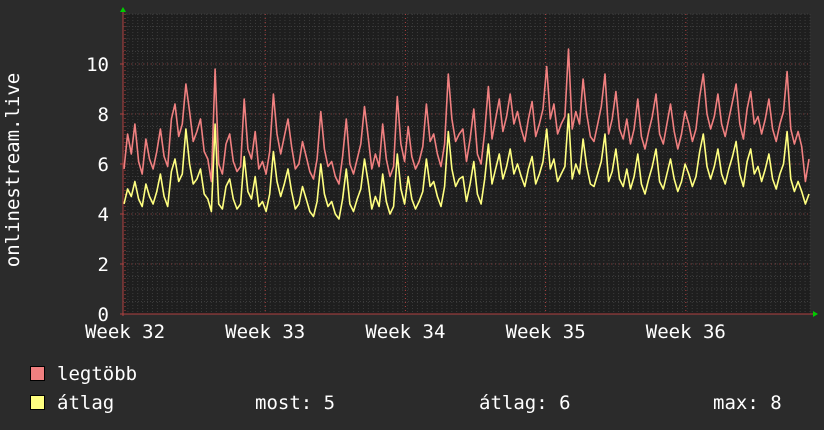 The image size is (824, 430). I want to click on stat-max: max: 8, so click(747, 403).